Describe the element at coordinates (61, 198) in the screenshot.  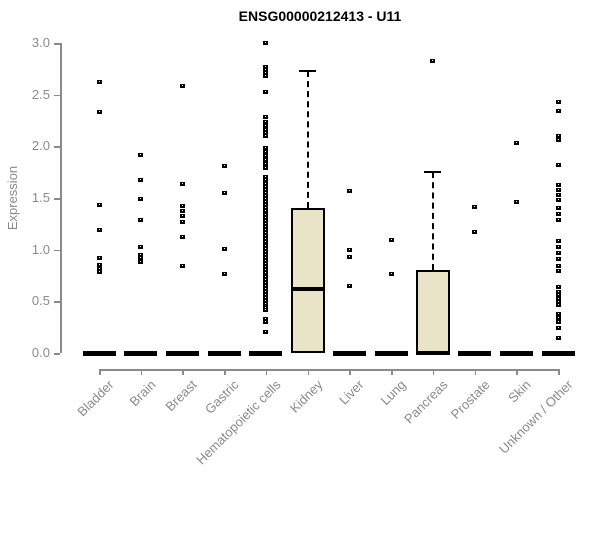
I see `y-axis-line` at that location.